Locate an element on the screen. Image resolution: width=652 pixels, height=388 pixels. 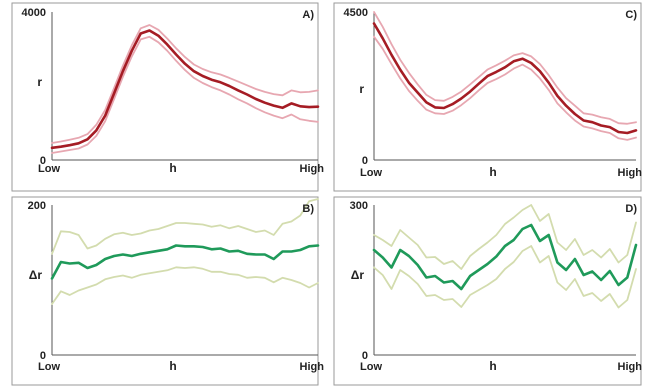
y-tick-top-label: 4000 is located at coordinates (34, 13).